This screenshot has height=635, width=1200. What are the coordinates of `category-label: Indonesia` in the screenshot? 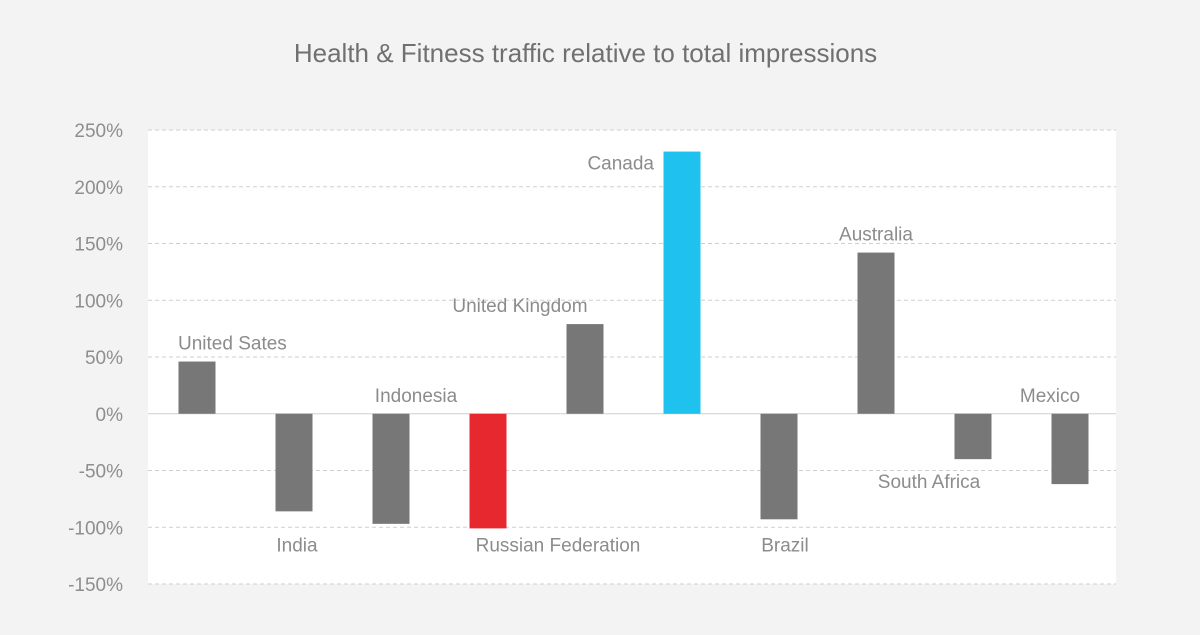 It's located at (416, 396).